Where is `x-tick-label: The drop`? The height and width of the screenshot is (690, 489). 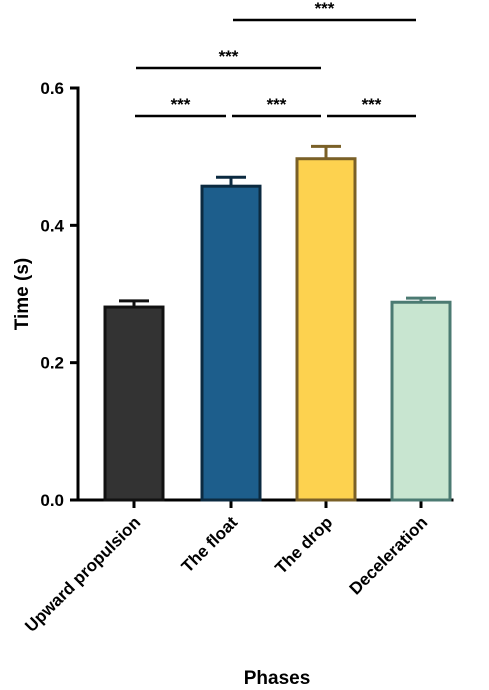
x-tick-label: The drop is located at coordinates (303, 545).